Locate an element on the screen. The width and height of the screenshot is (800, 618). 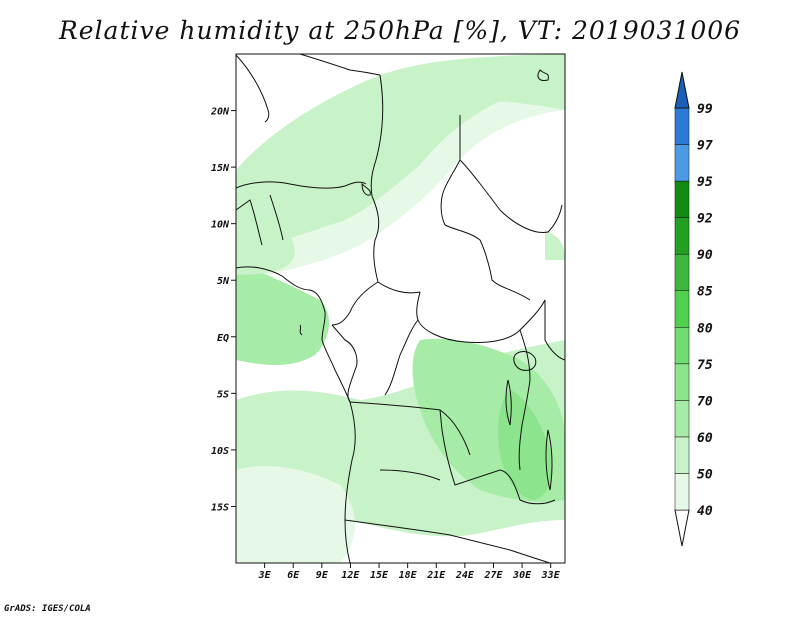
humidity-band-north is located at coordinates (400, 157).